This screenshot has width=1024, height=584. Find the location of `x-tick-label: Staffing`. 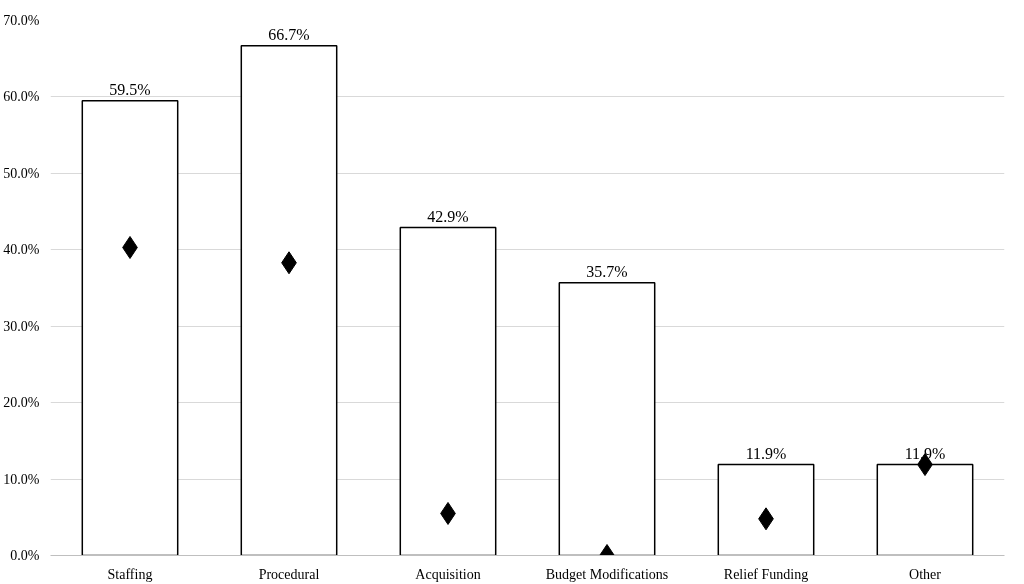

x-tick-label: Staffing is located at coordinates (130, 574).